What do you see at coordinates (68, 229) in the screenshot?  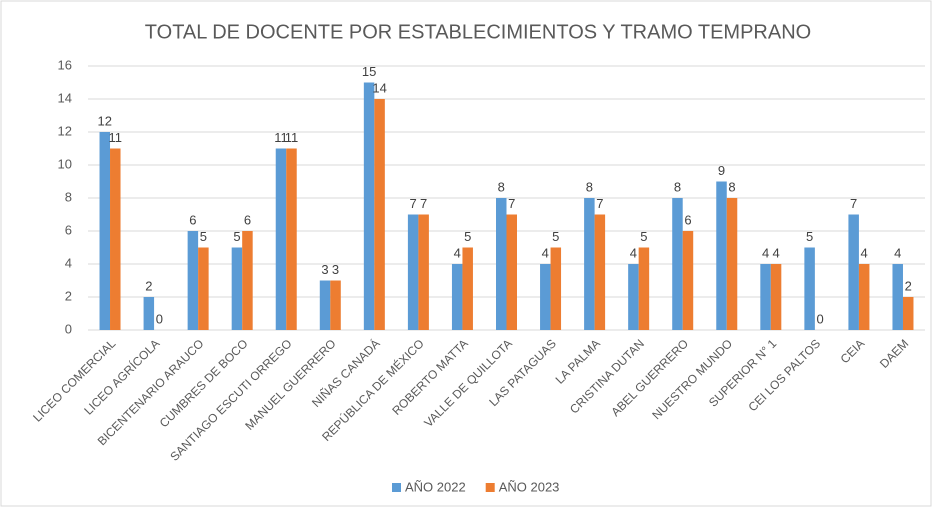 I see `y-tick-label: 6` at bounding box center [68, 229].